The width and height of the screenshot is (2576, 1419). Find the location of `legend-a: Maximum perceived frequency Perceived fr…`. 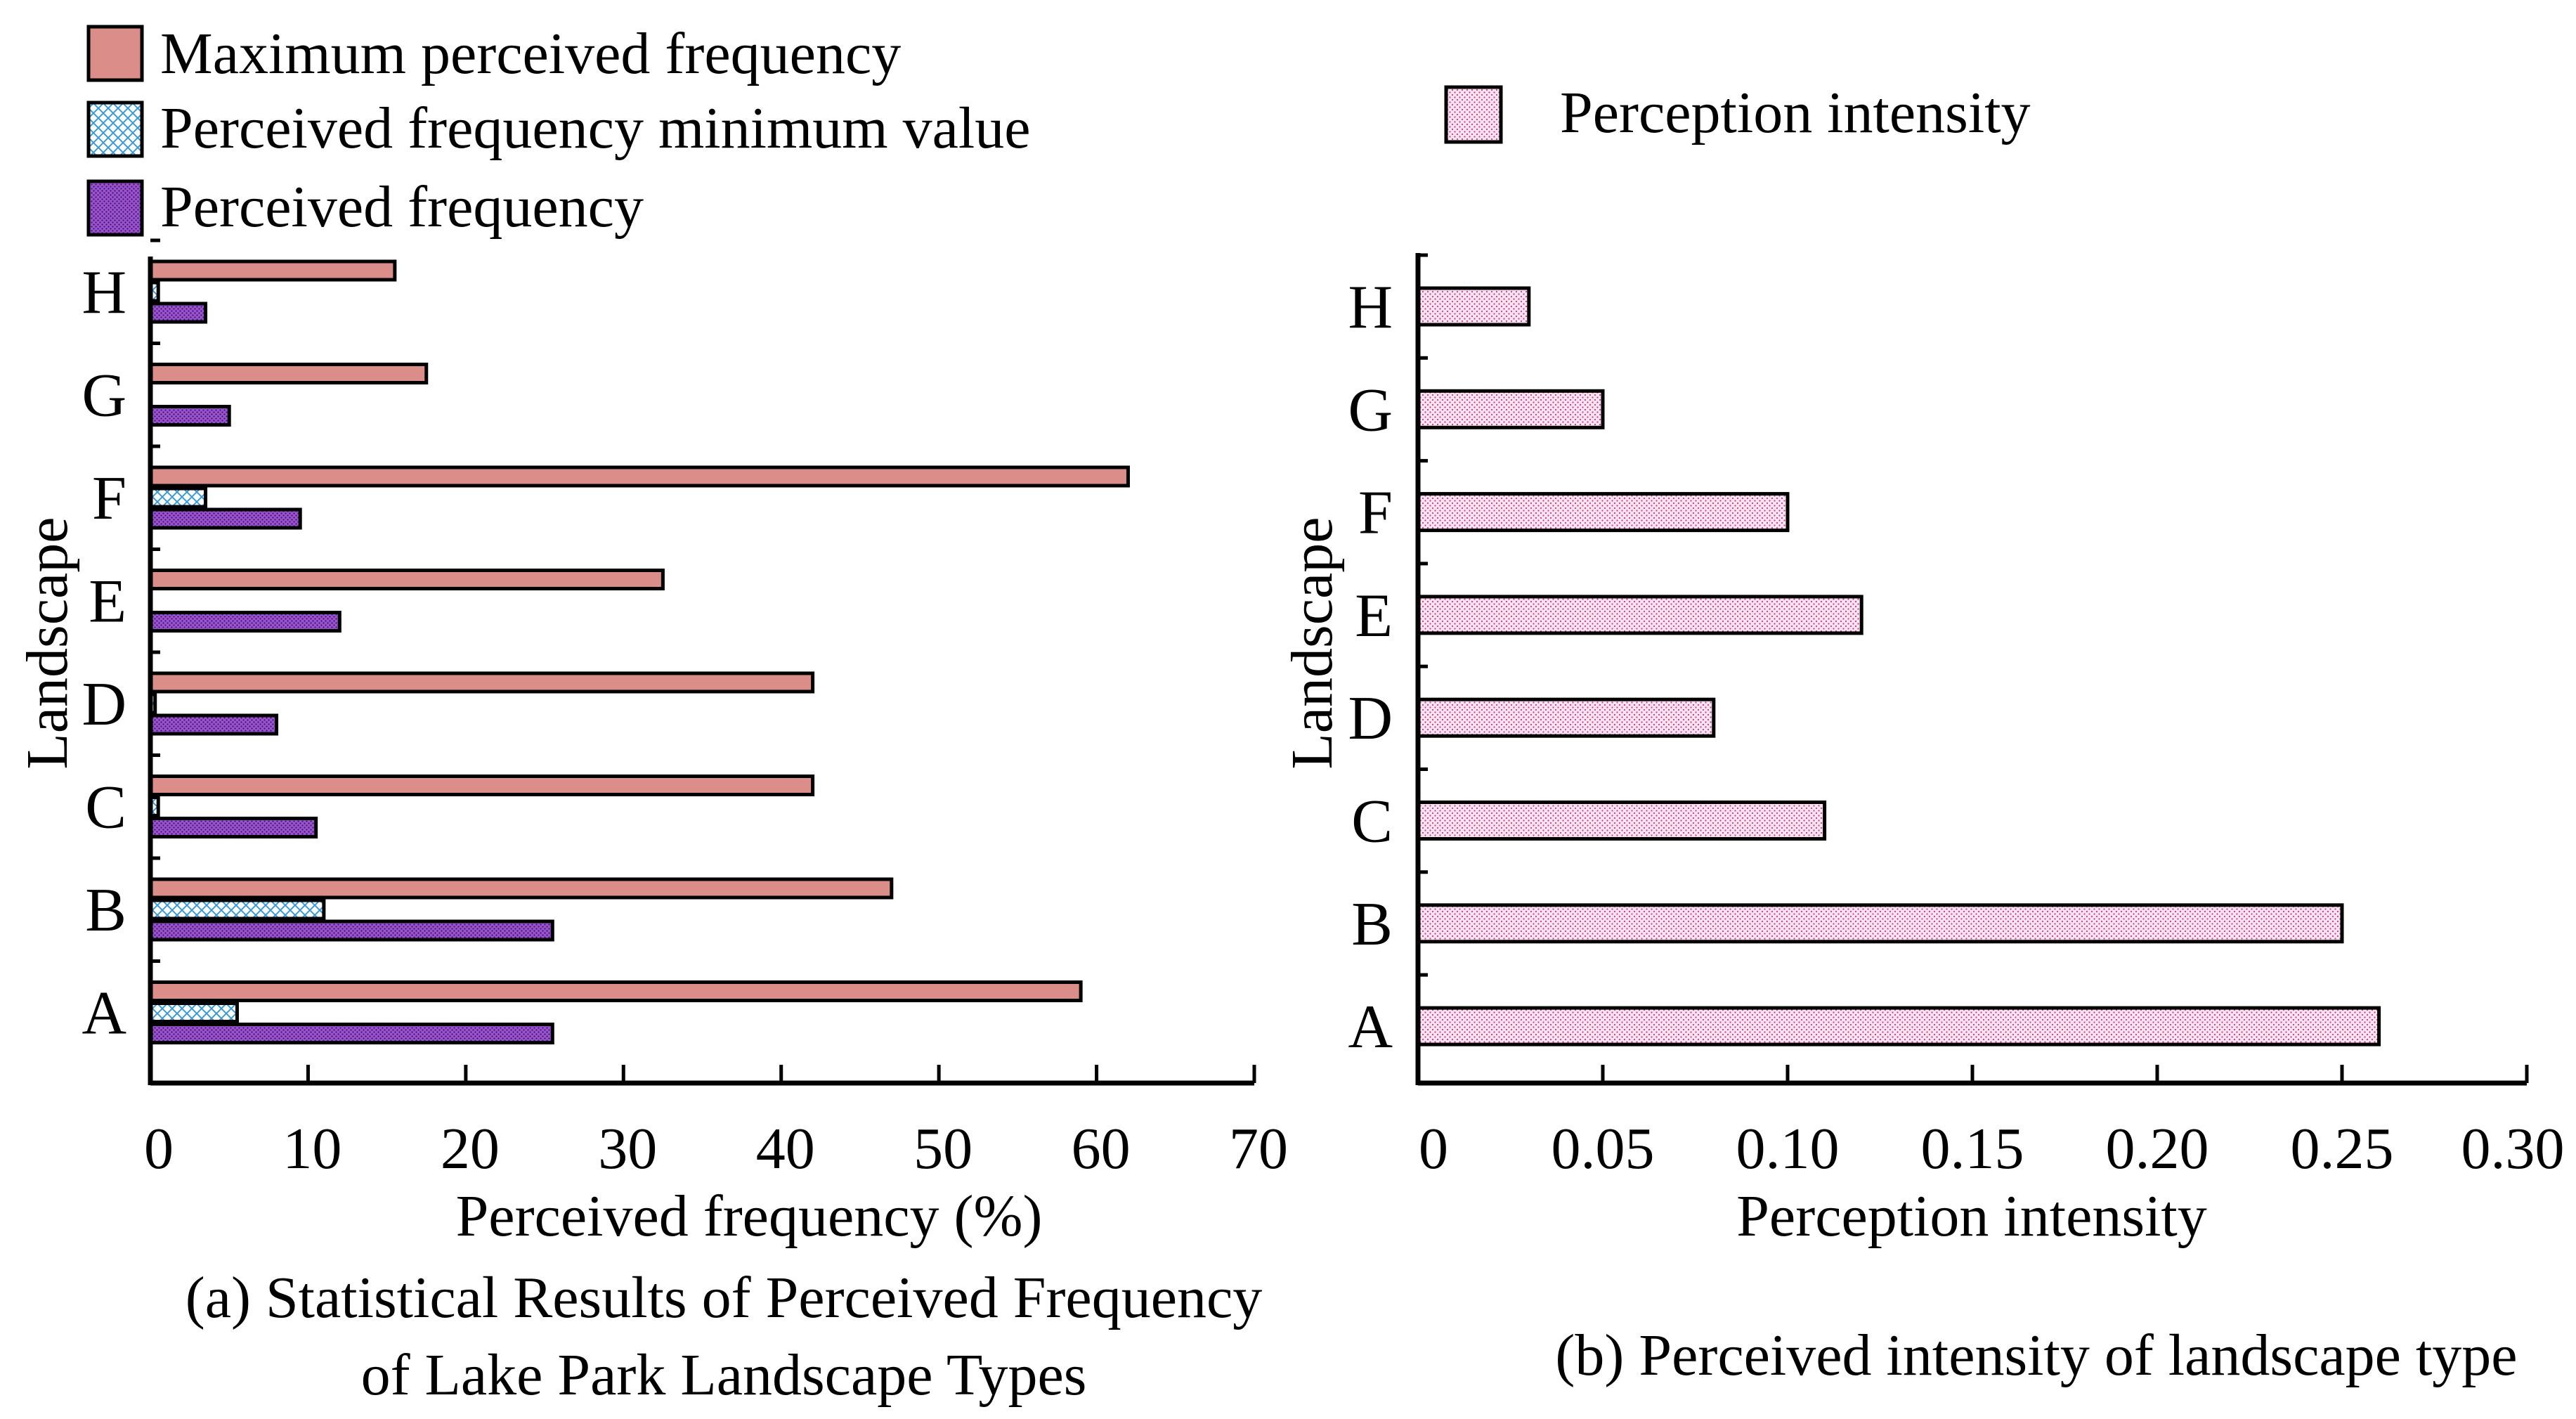

legend-a: Maximum perceived frequency Perceived fr… is located at coordinates (558, 130).